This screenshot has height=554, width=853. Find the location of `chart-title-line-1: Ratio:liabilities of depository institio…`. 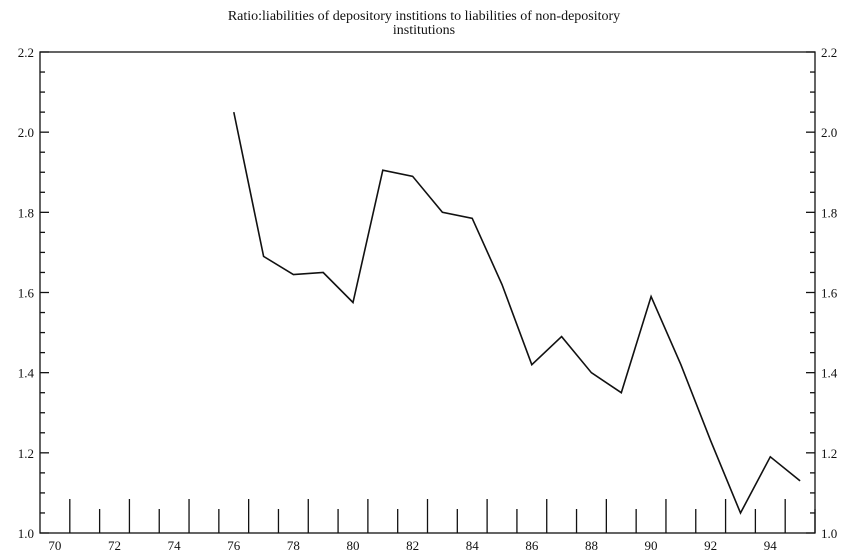

chart-title-line-1: Ratio:liabilities of depository institio… is located at coordinates (424, 16).